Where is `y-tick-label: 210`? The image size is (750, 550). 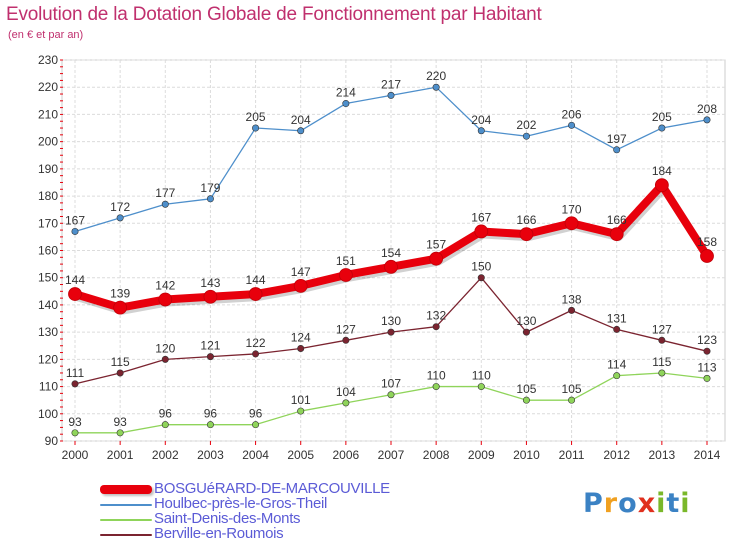 y-tick-label: 210 is located at coordinates (48, 114).